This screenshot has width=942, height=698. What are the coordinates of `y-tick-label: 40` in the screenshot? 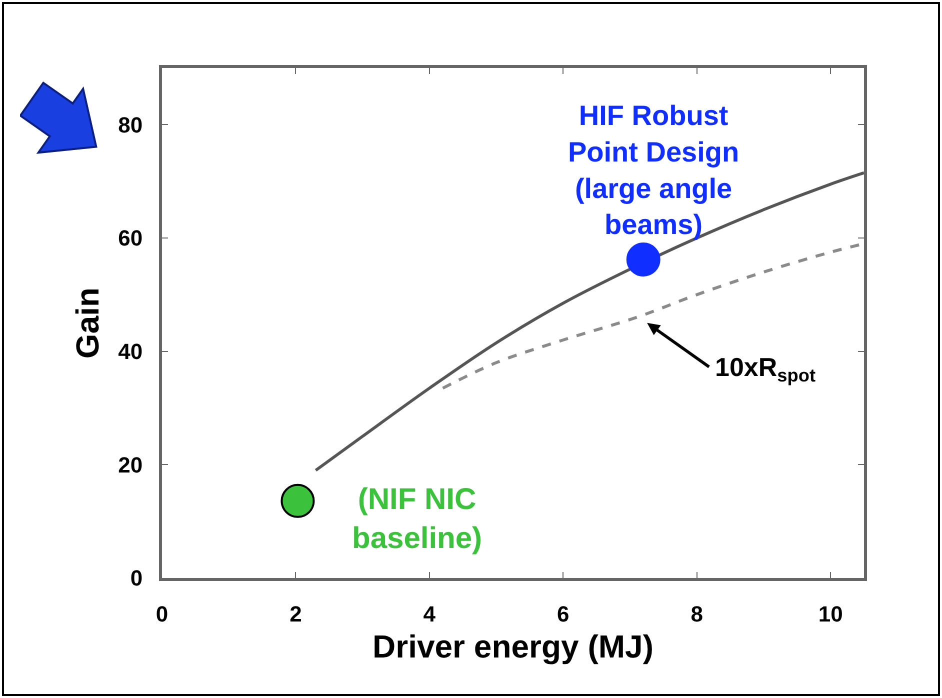 It's located at (130, 351).